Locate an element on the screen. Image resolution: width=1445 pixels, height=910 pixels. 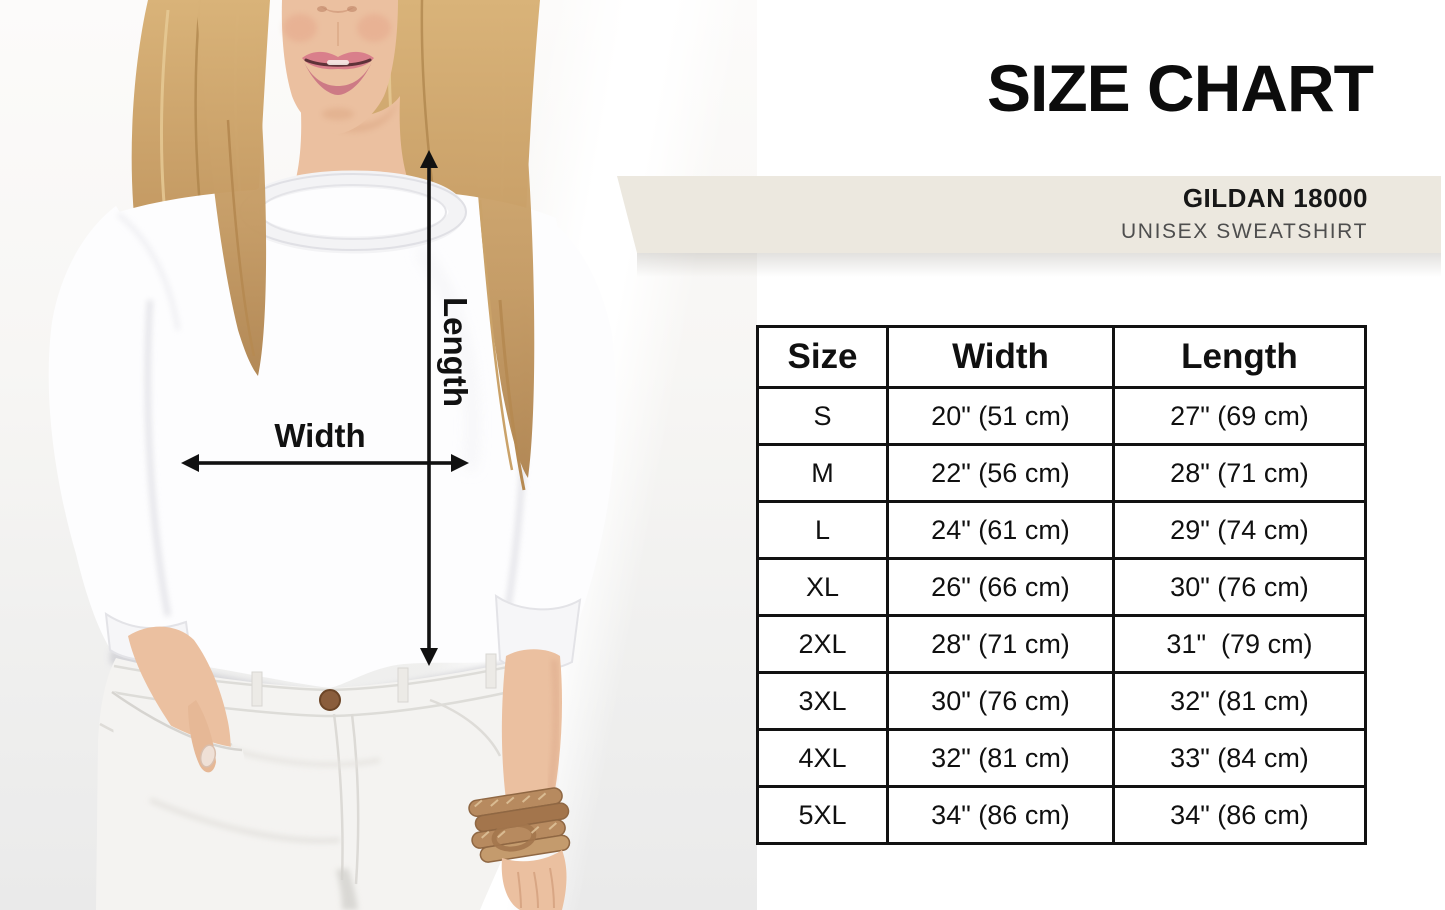
cell-size: 4XL is located at coordinates (822, 758).